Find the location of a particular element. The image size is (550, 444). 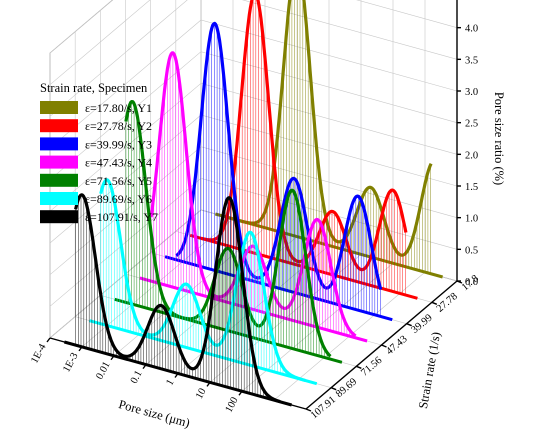

x-axis-title: Pore size (μm) is located at coordinates (154, 413).